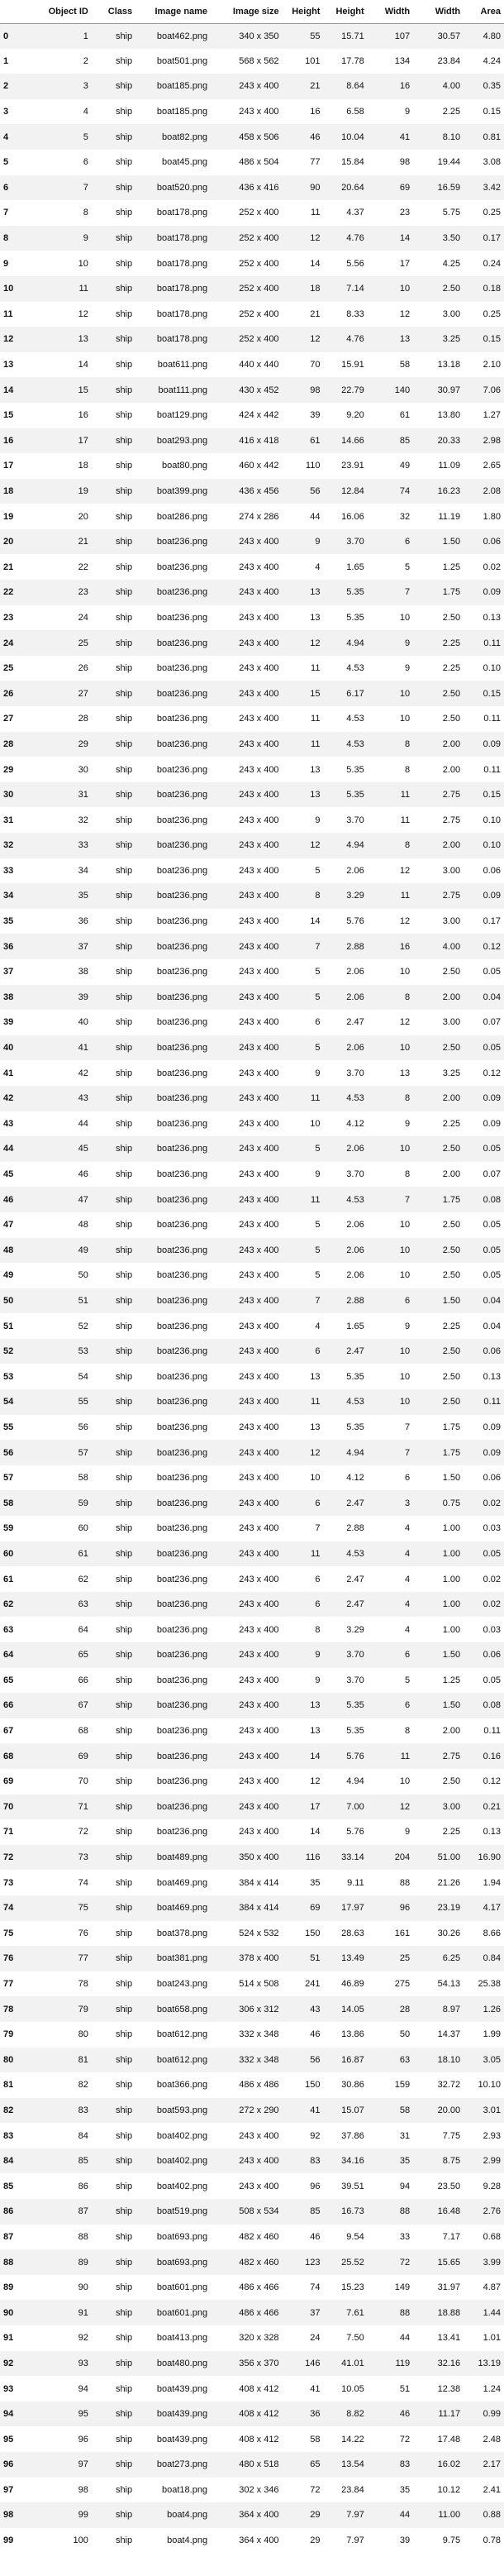 This screenshot has height=2576, width=504. Describe the element at coordinates (259, 136) in the screenshot. I see `image-size-cell: 458 x 506` at that location.